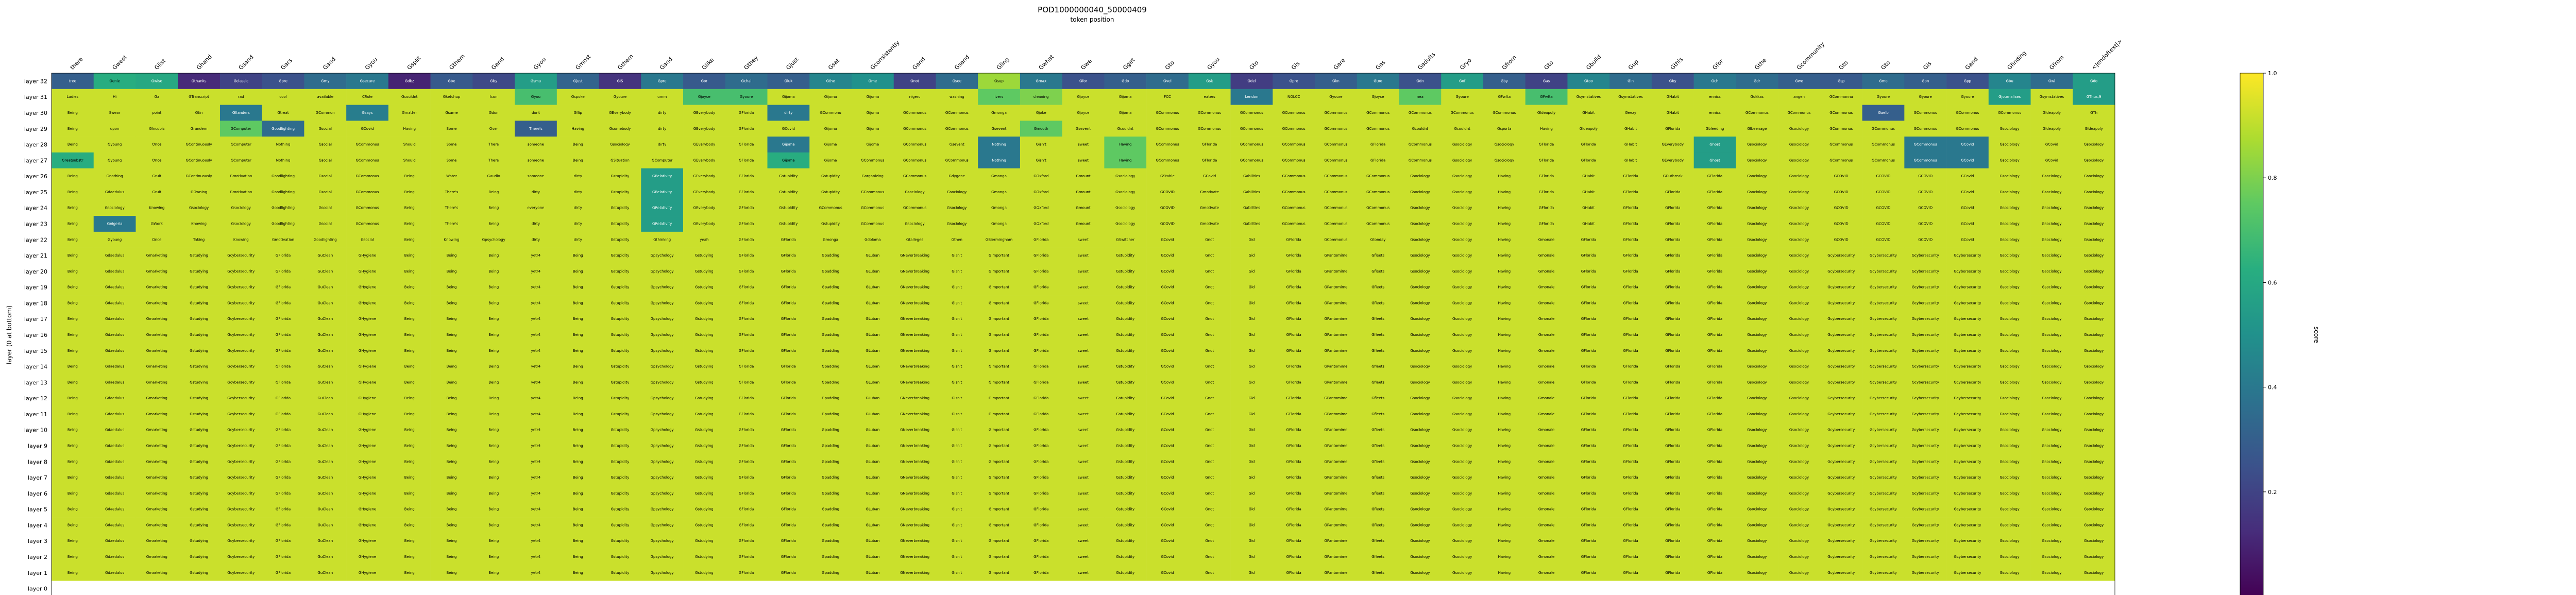 This screenshot has height=595, width=2576. I want to click on heatmap-cell-label: yeah, so click(704, 239).